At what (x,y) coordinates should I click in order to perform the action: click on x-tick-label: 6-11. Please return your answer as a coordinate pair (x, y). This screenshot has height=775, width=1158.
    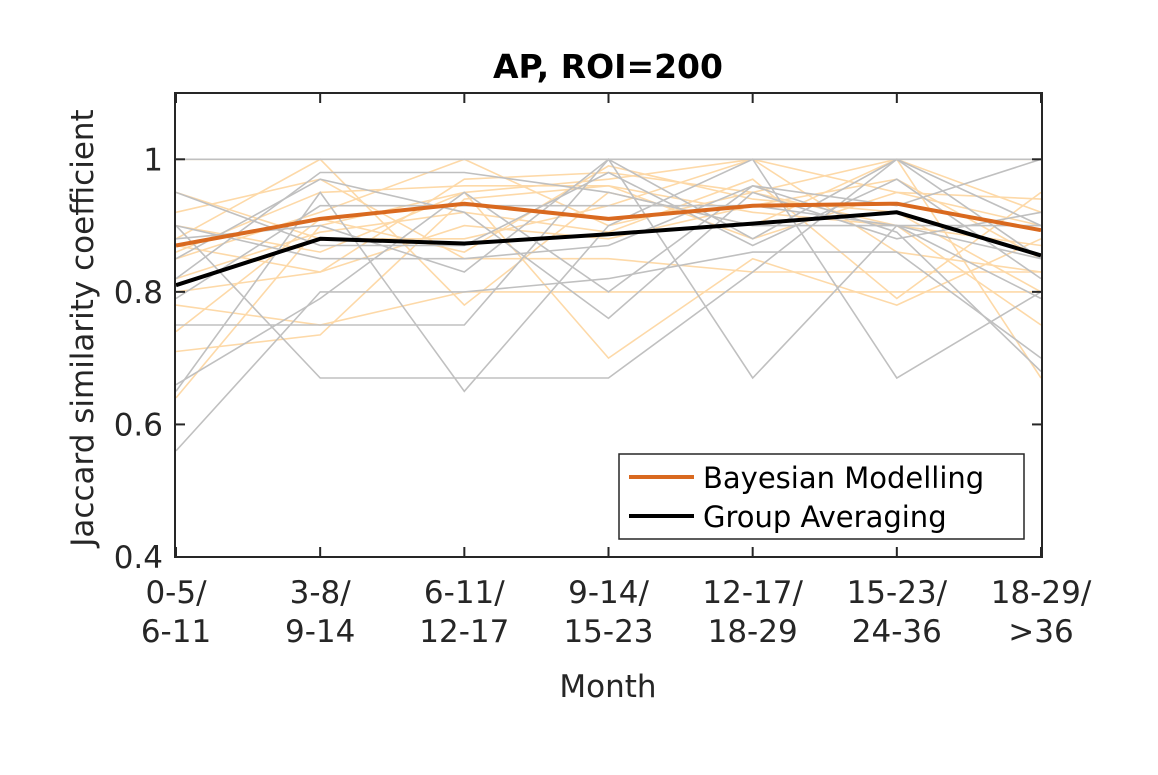
    Looking at the image, I should click on (176, 632).